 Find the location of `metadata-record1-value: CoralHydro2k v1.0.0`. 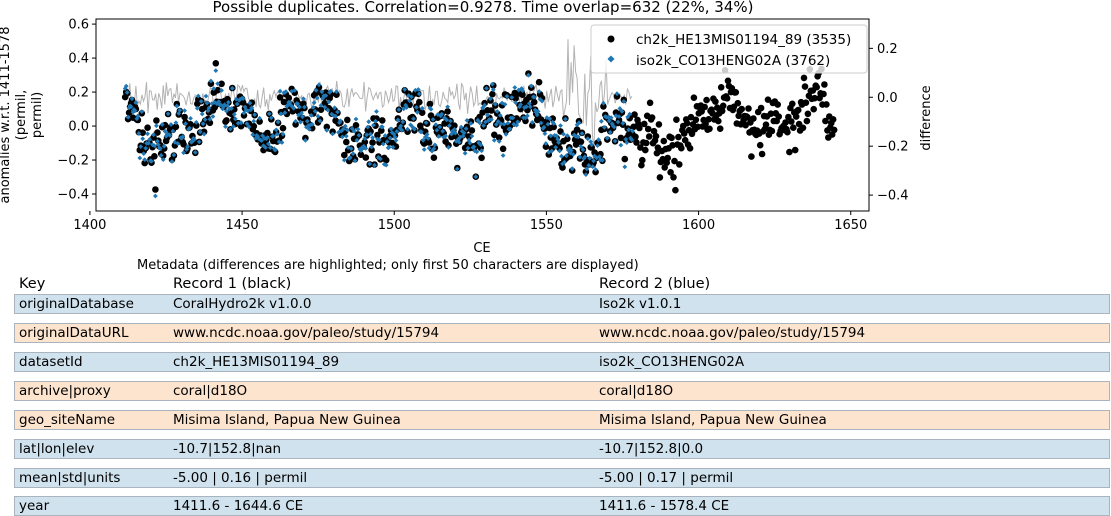

metadata-record1-value: CoralHydro2k v1.0.0 is located at coordinates (242, 304).